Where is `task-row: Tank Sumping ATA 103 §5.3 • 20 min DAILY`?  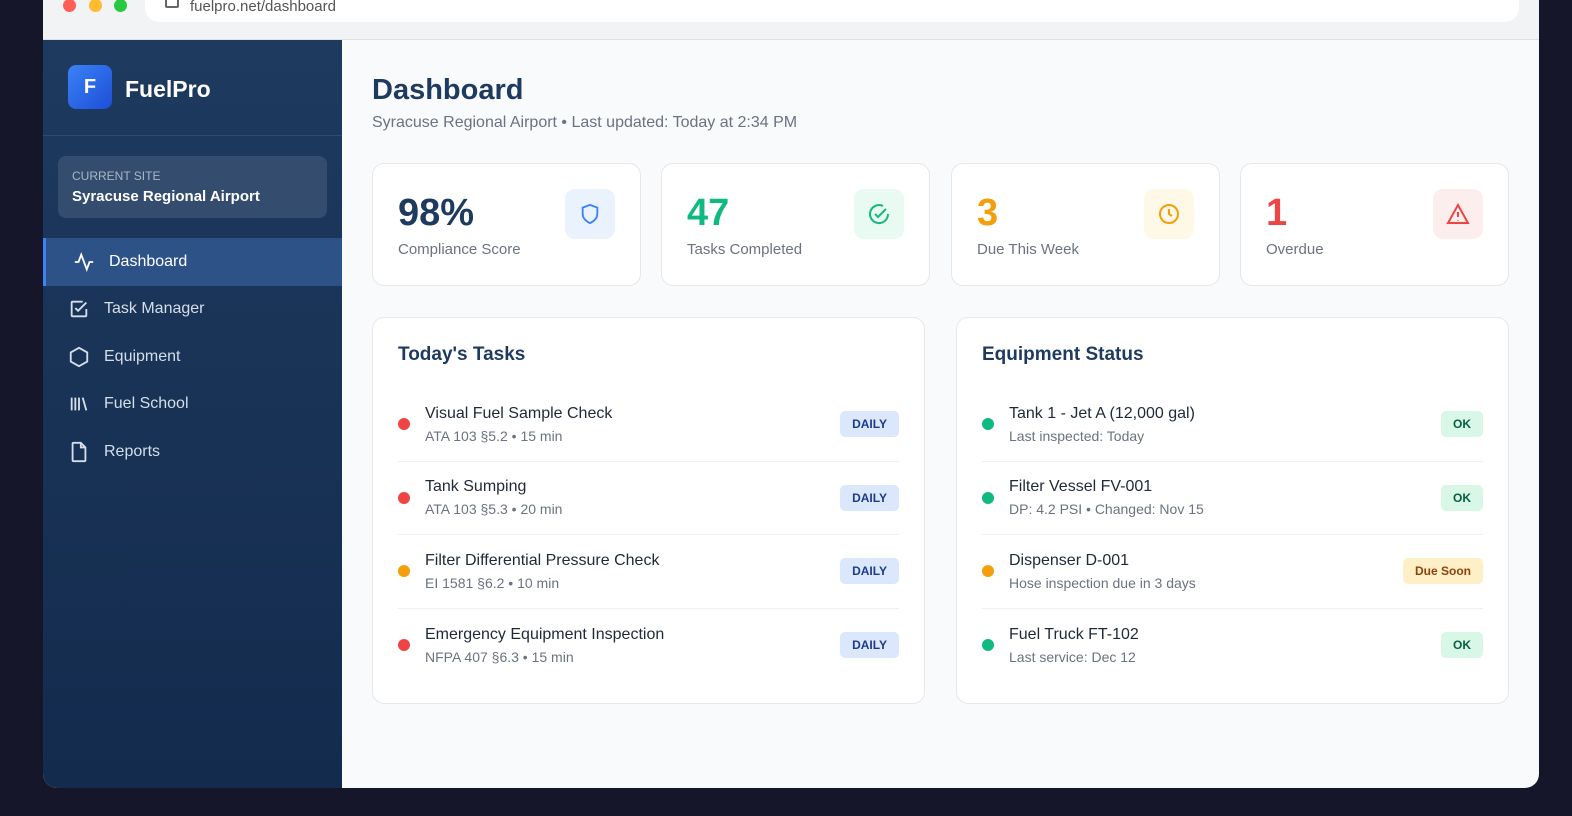 task-row: Tank Sumping ATA 103 §5.3 • 20 min DAILY is located at coordinates (648, 498).